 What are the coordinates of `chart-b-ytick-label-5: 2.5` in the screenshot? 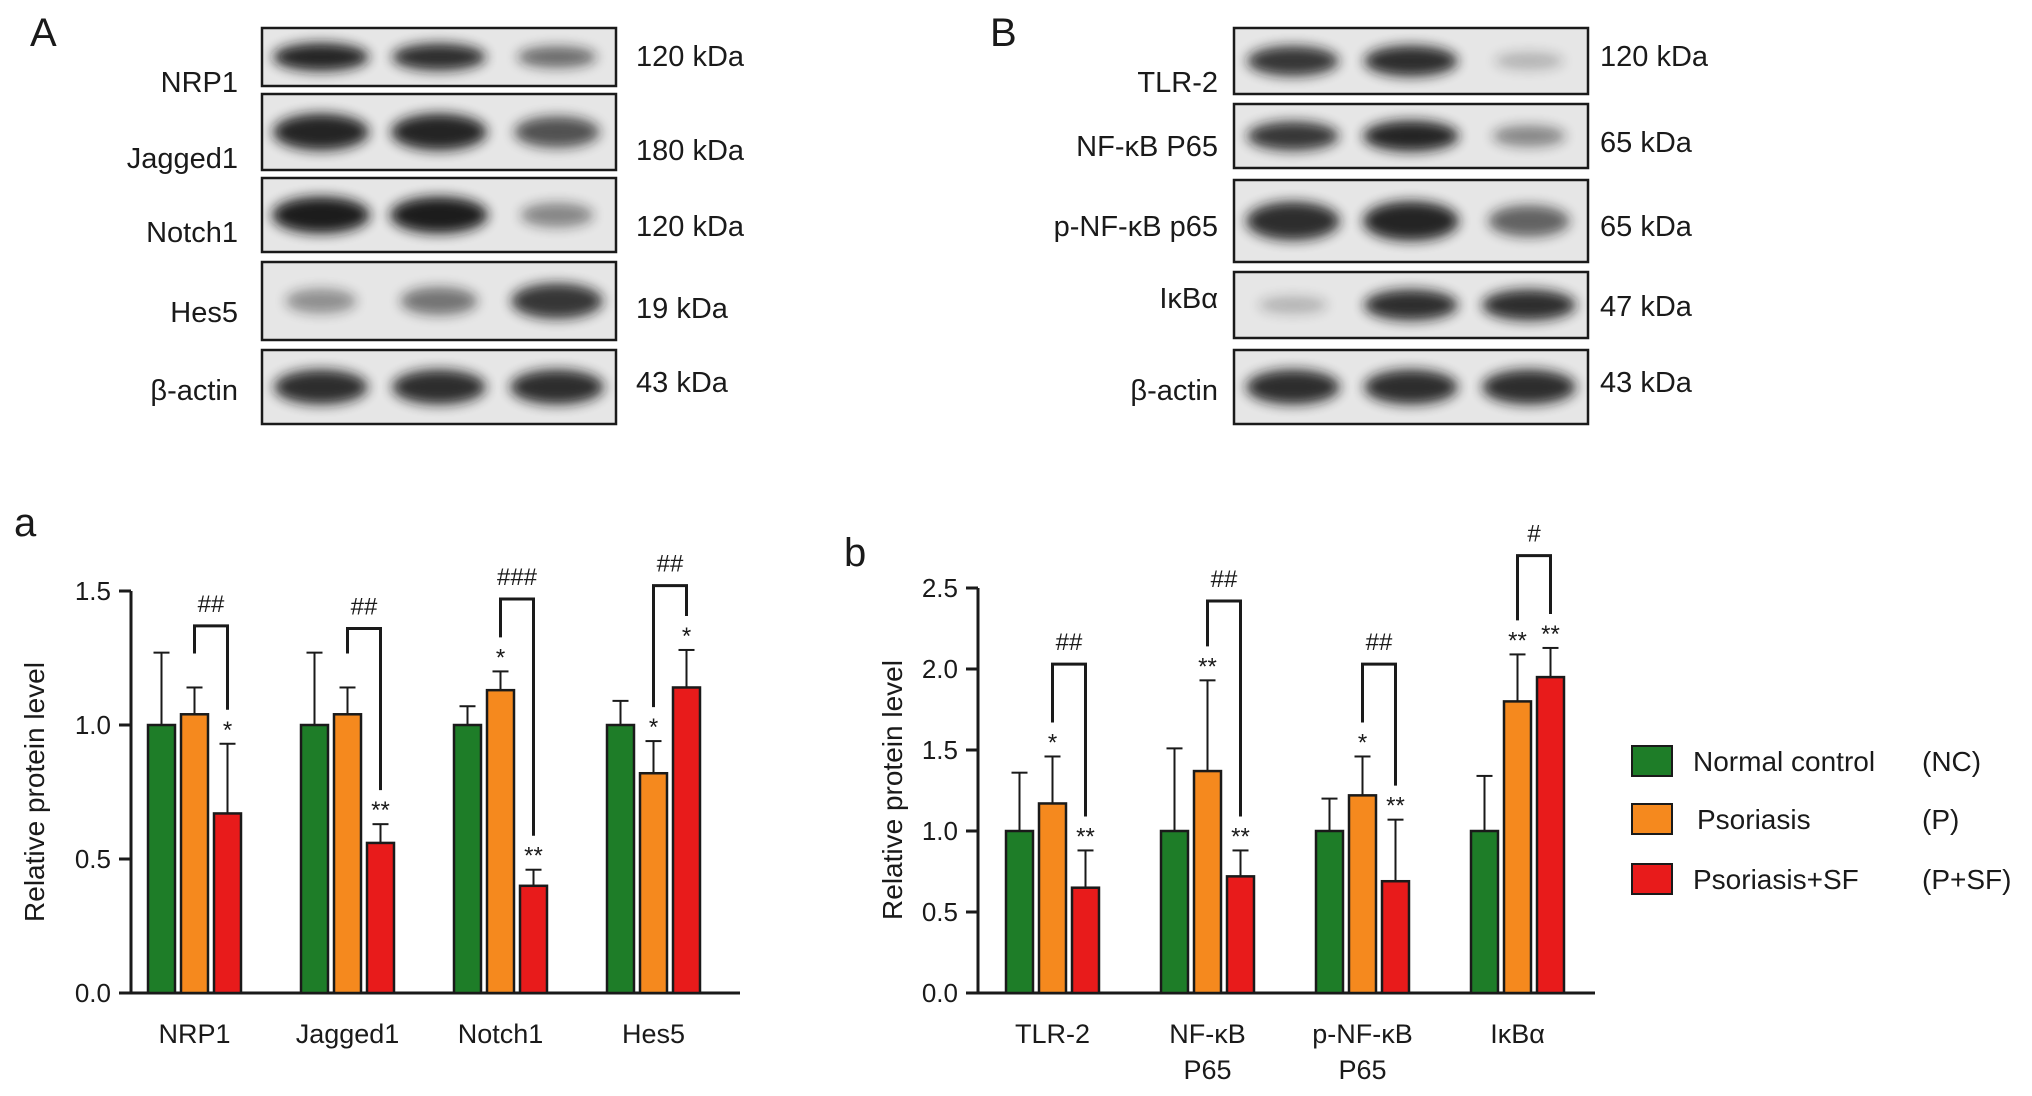 It's located at (940, 588).